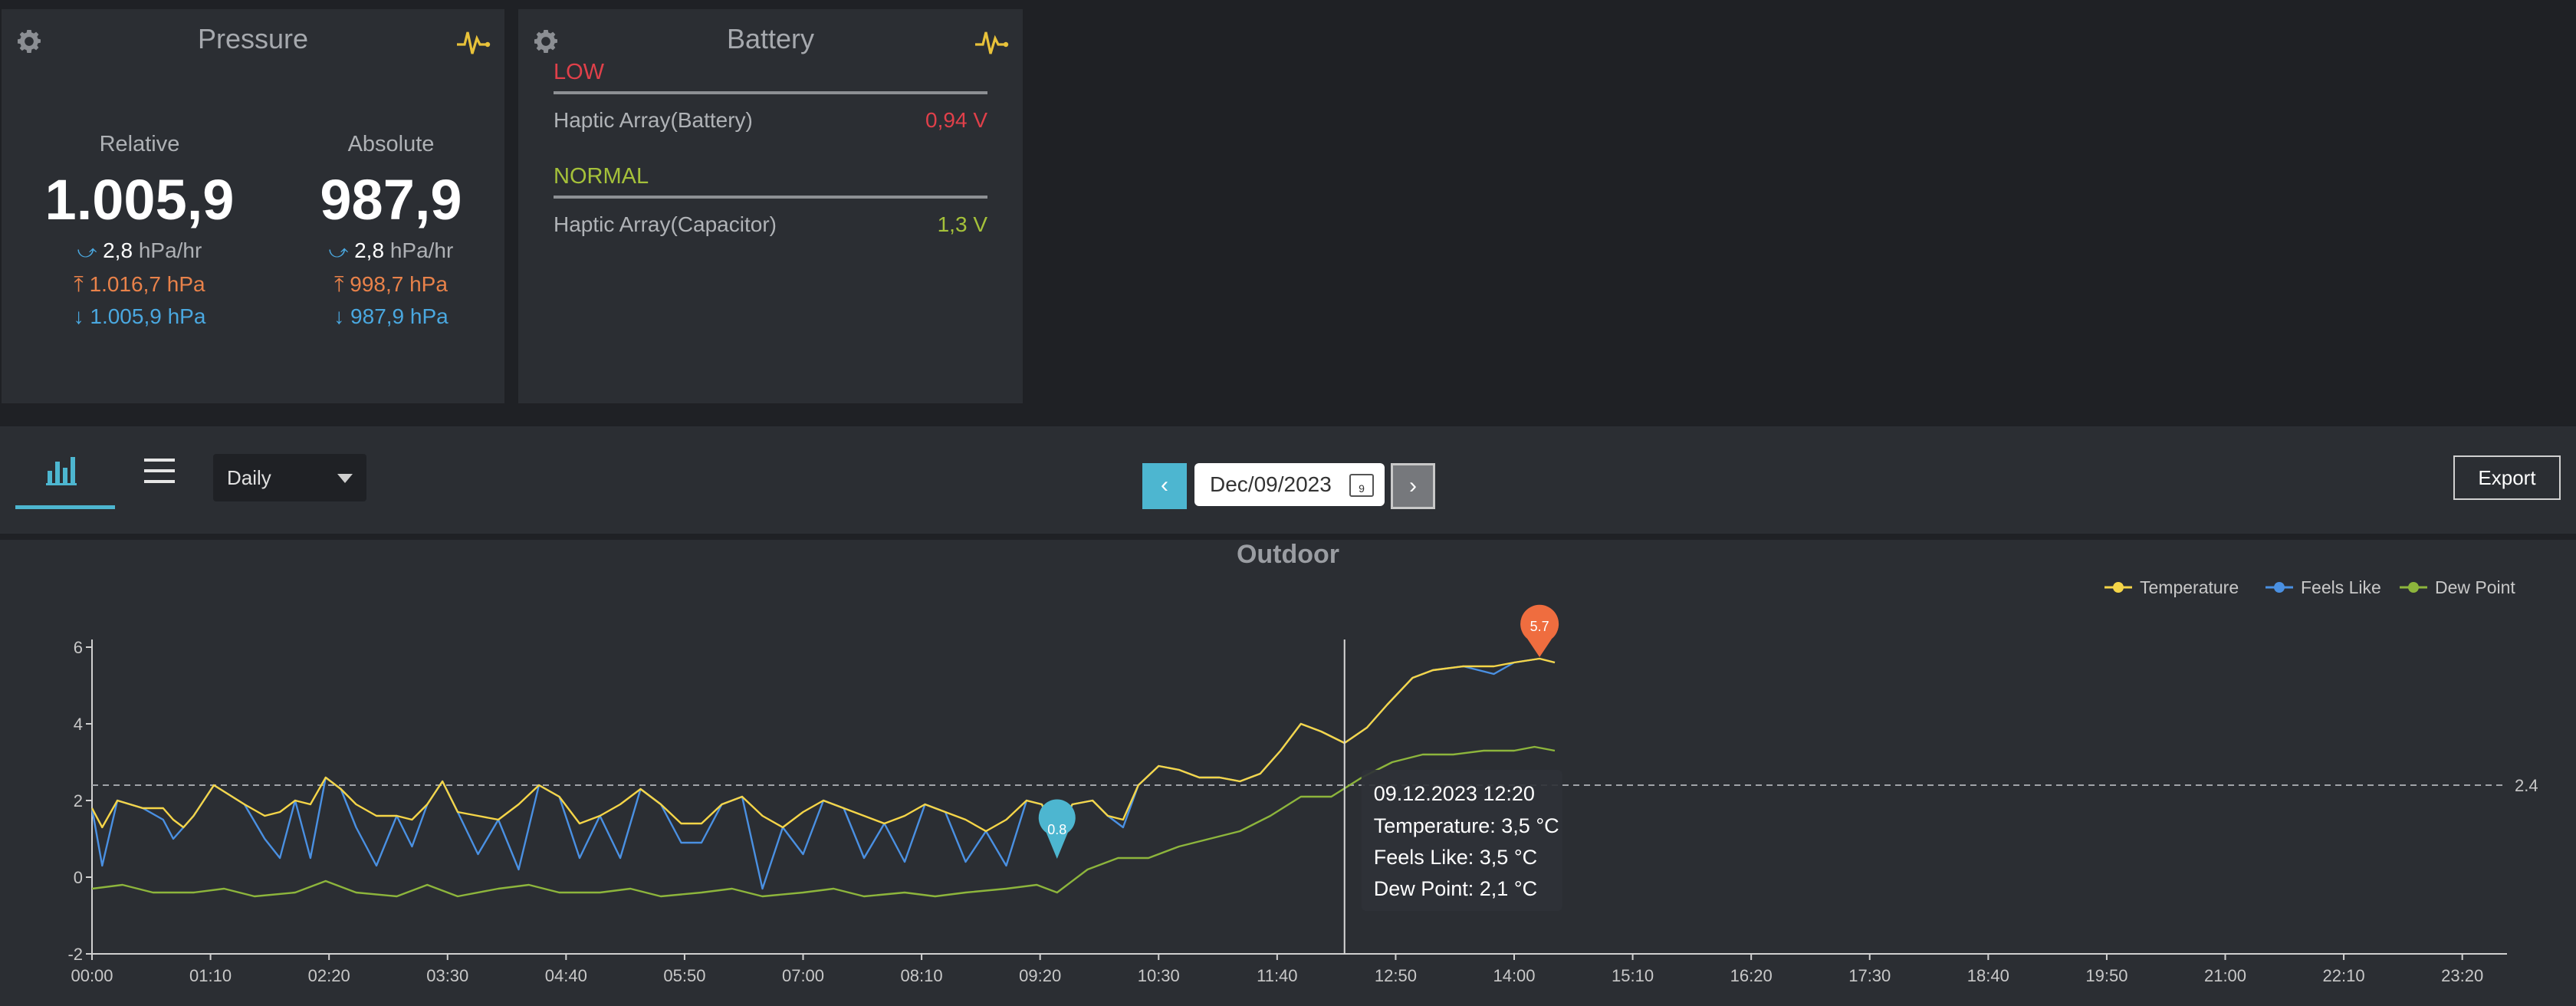 The image size is (2576, 1006). What do you see at coordinates (770, 200) in the screenshot?
I see `battery-normal-section: NORMAL Haptic Array(Capacitor) 1,3 V` at bounding box center [770, 200].